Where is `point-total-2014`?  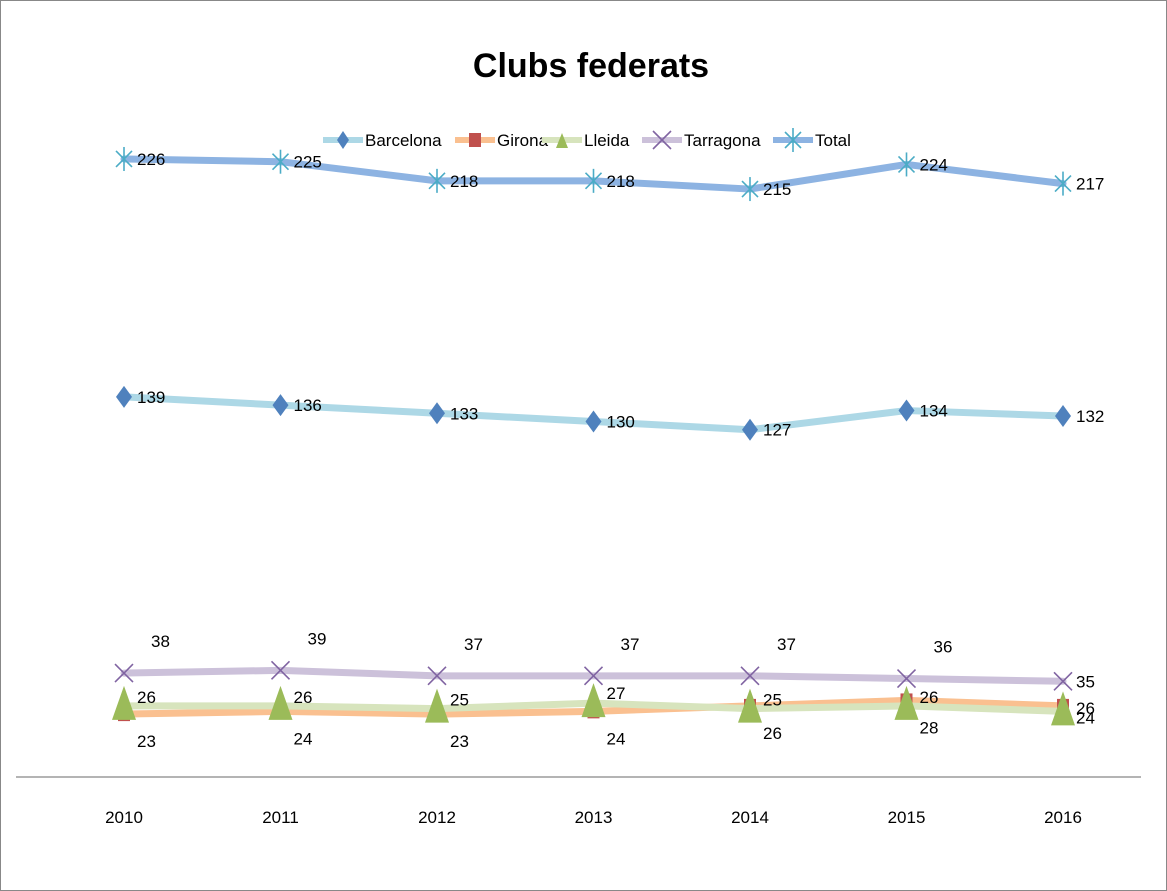
point-total-2014 is located at coordinates (750, 189).